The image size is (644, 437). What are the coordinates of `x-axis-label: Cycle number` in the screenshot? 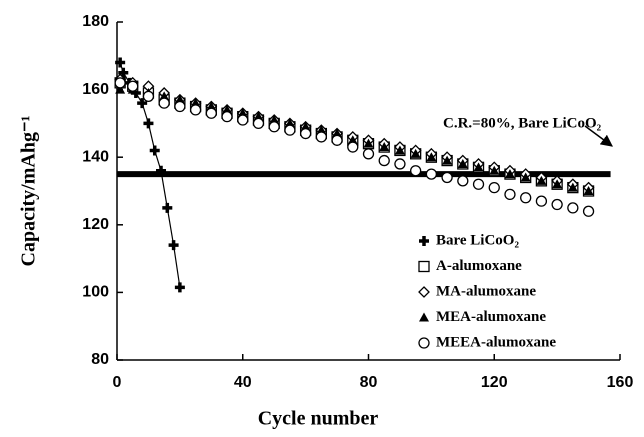 It's located at (318, 419).